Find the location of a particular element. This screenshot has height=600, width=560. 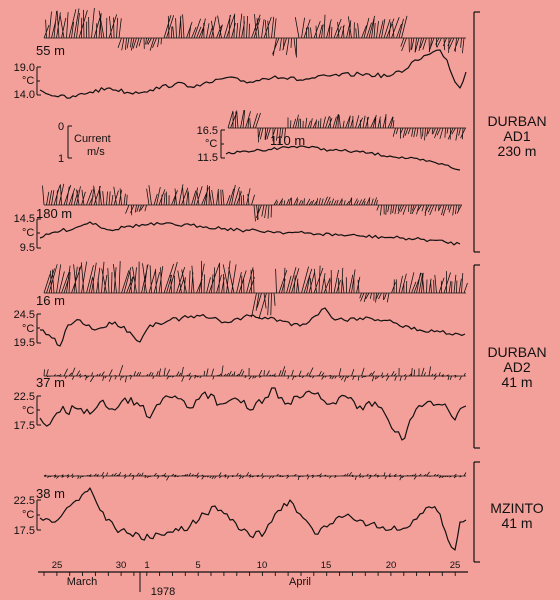

temp-min-37m: 17.5 is located at coordinates (24, 426).